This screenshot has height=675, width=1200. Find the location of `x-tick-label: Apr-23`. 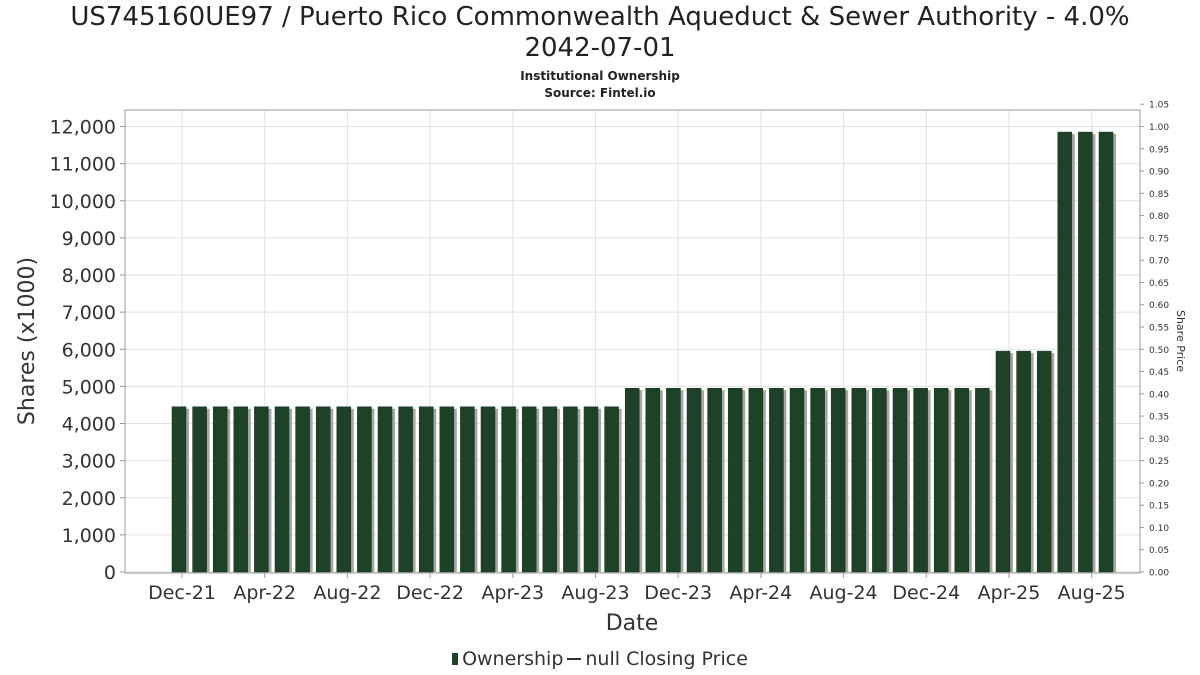

x-tick-label: Apr-23 is located at coordinates (512, 593).